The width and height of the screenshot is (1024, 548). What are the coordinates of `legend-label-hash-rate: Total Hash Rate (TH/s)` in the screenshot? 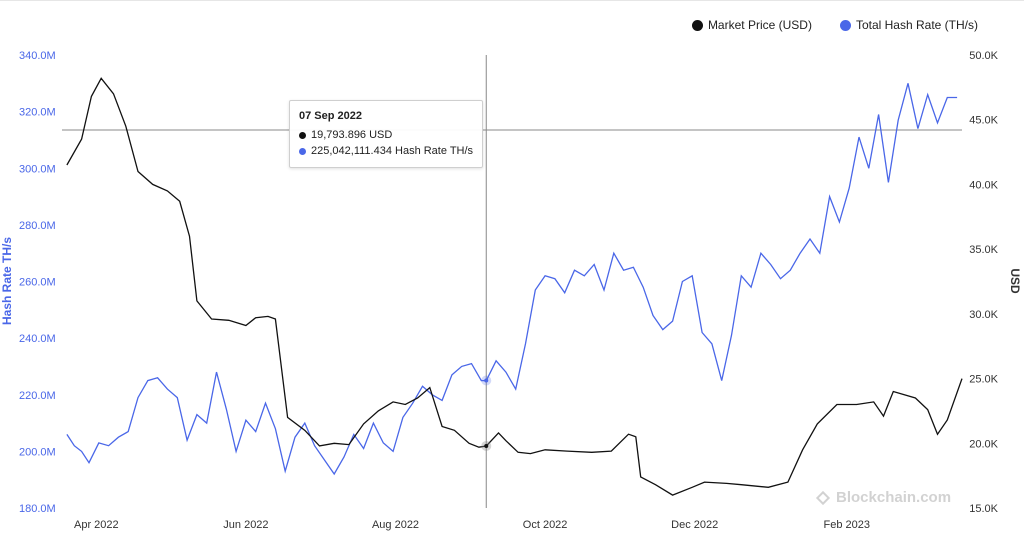 It's located at (916, 25).